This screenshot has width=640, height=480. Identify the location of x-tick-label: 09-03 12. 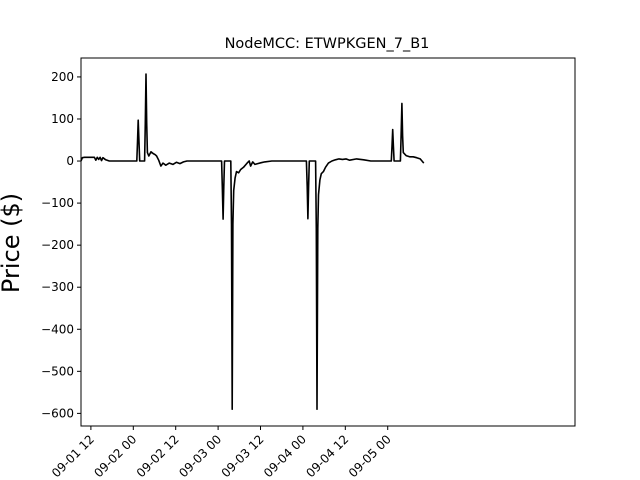
(243, 456).